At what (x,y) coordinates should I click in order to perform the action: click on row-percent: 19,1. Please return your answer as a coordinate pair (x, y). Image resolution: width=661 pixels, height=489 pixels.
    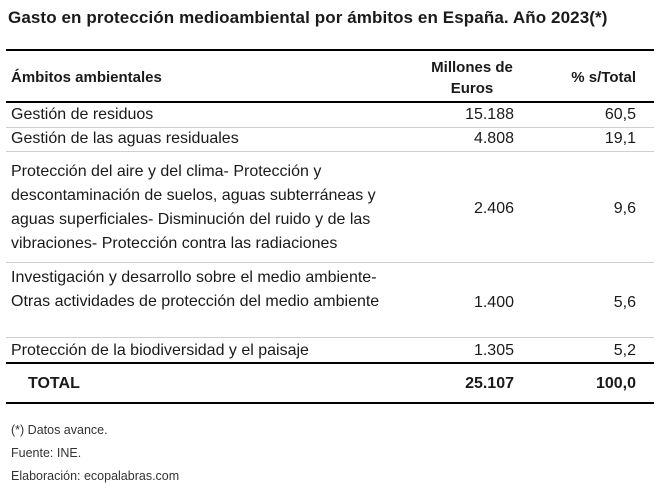
    Looking at the image, I should click on (620, 138).